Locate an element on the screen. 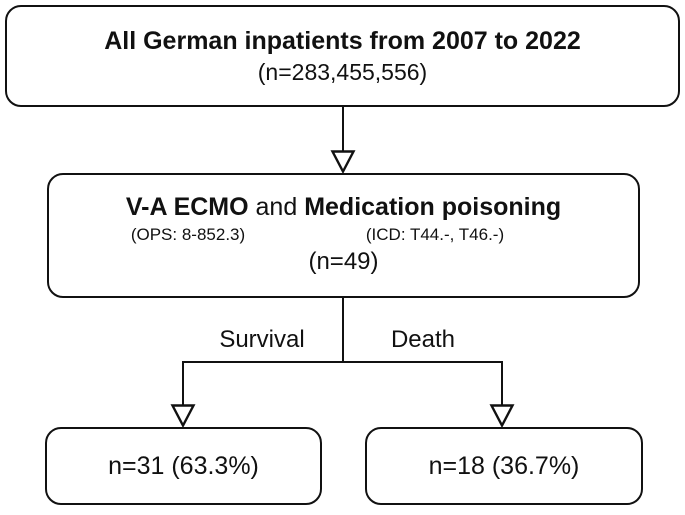  box-death-outcome: n=18 (36.7%) is located at coordinates (504, 466).